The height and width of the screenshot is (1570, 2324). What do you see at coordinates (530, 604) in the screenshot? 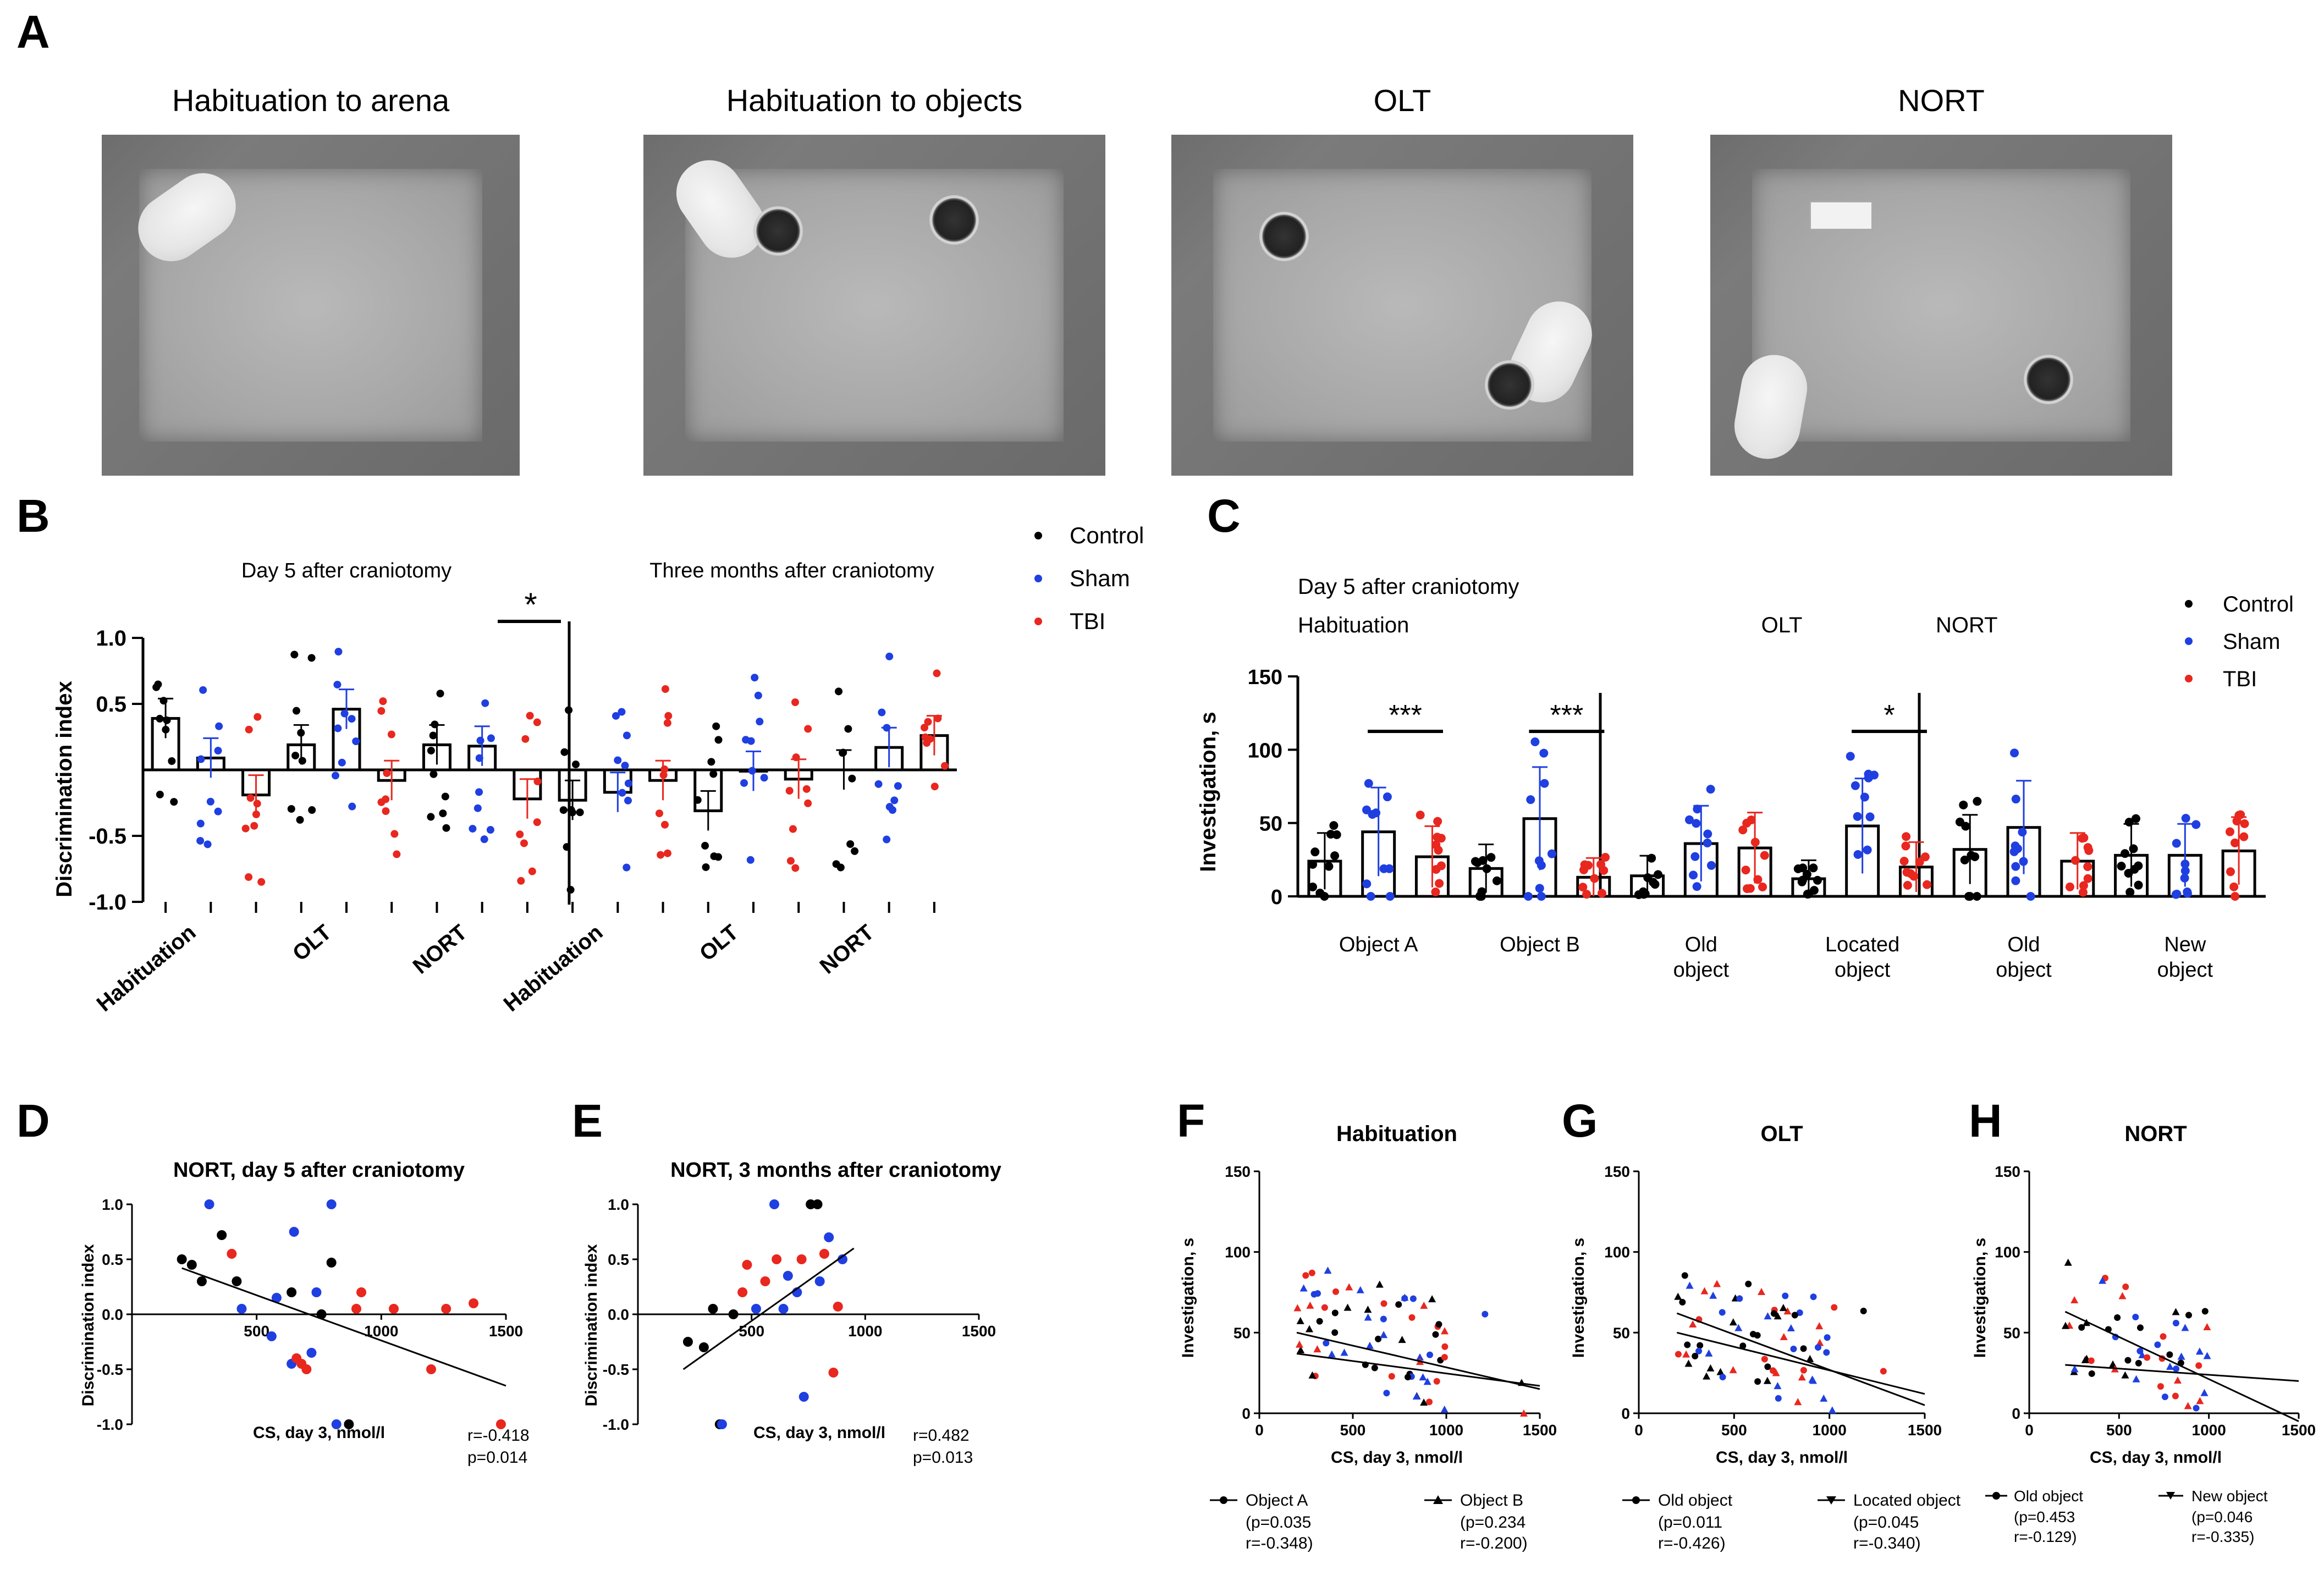
I see `chart-b-significance: *` at bounding box center [530, 604].